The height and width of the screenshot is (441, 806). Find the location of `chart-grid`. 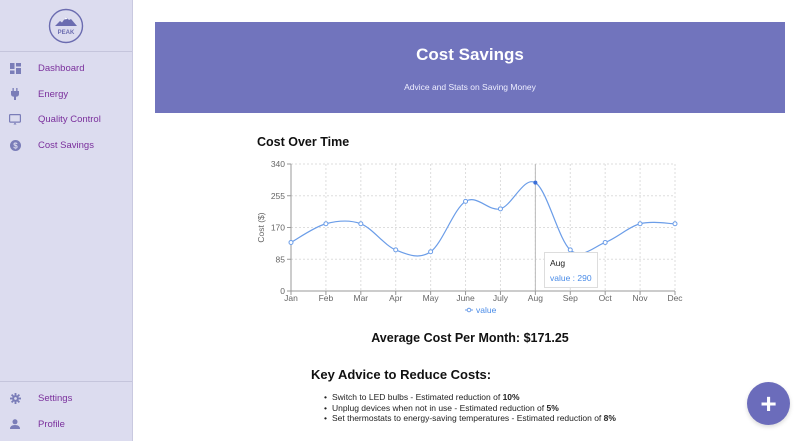

chart-grid is located at coordinates (483, 227).